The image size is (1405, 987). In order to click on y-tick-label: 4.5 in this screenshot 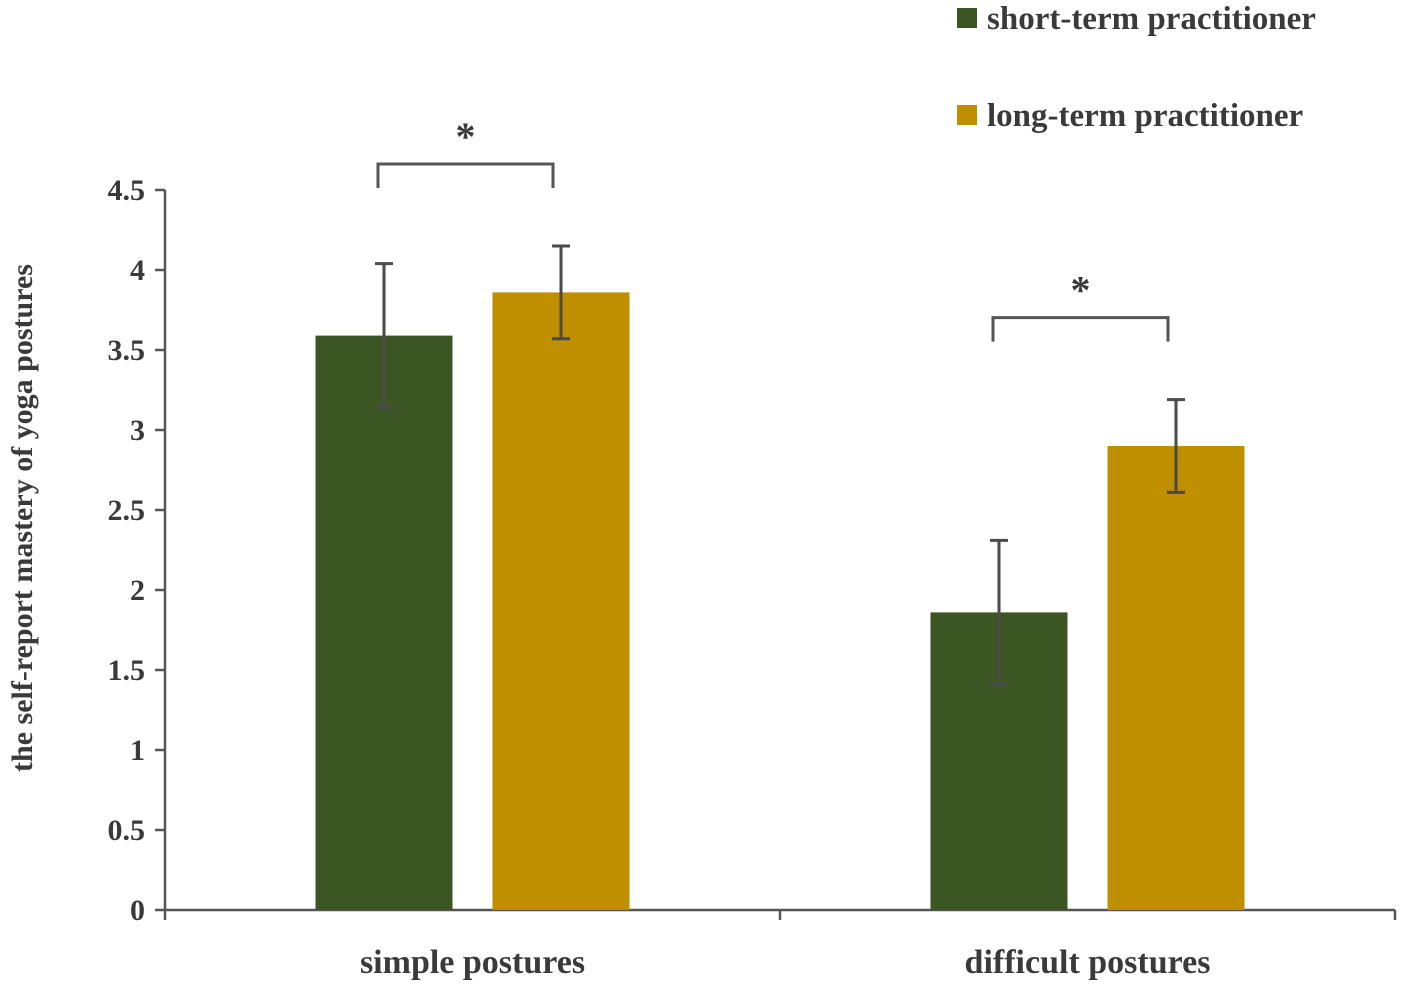, I will do `click(127, 190)`.